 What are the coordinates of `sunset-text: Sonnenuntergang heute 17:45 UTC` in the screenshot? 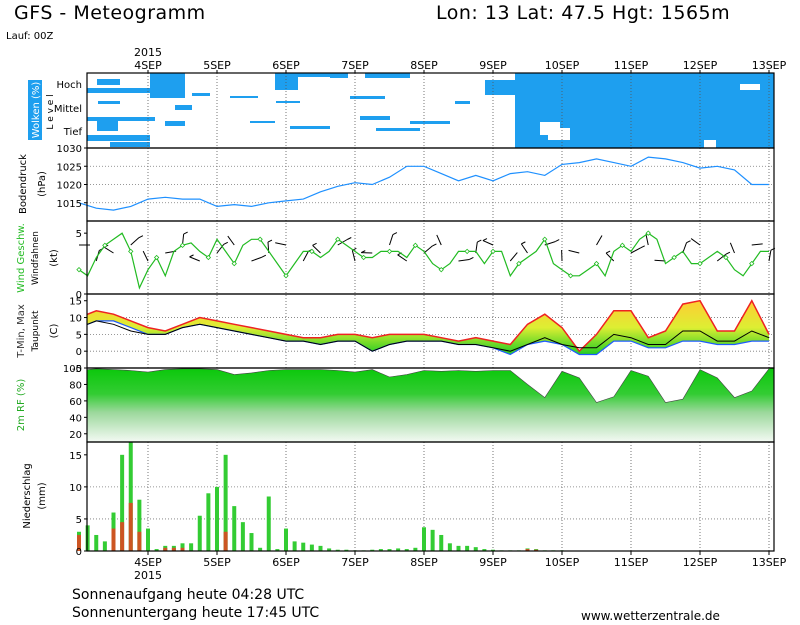 It's located at (196, 613).